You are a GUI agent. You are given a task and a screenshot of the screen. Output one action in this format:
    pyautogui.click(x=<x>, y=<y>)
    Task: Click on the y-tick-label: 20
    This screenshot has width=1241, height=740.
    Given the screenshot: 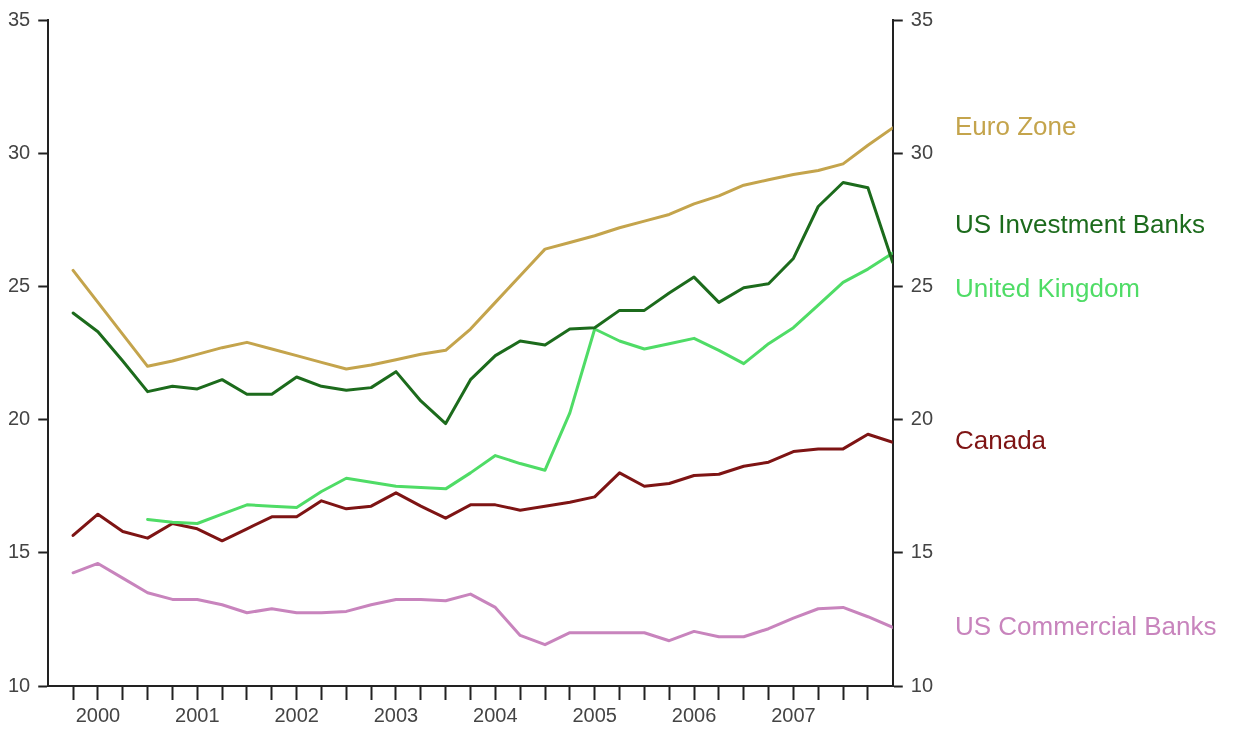 What is the action you would take?
    pyautogui.click(x=19, y=418)
    